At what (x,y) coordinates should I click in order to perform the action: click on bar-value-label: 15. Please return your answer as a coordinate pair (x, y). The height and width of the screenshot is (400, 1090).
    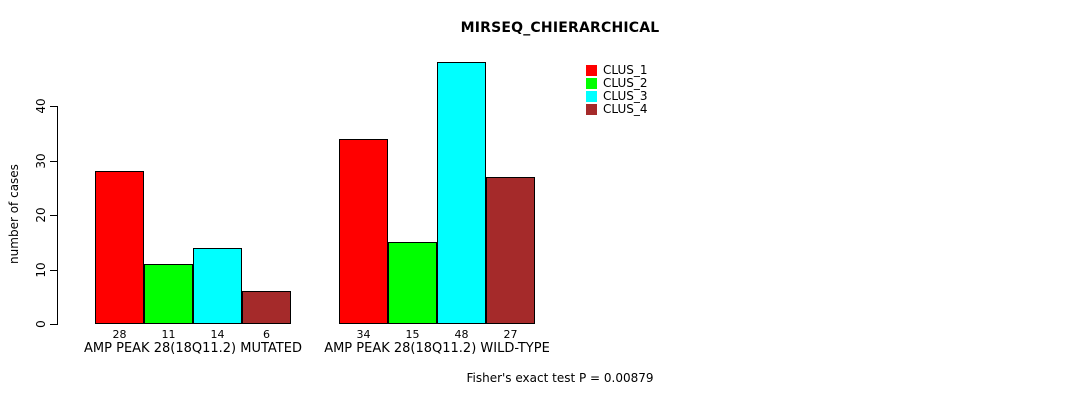
    Looking at the image, I should click on (412, 334).